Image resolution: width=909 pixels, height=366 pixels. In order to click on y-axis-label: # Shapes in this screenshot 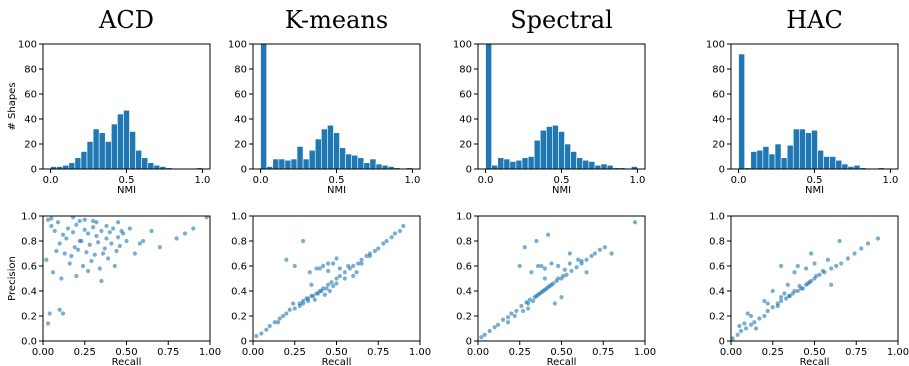, I will do `click(12, 106)`.